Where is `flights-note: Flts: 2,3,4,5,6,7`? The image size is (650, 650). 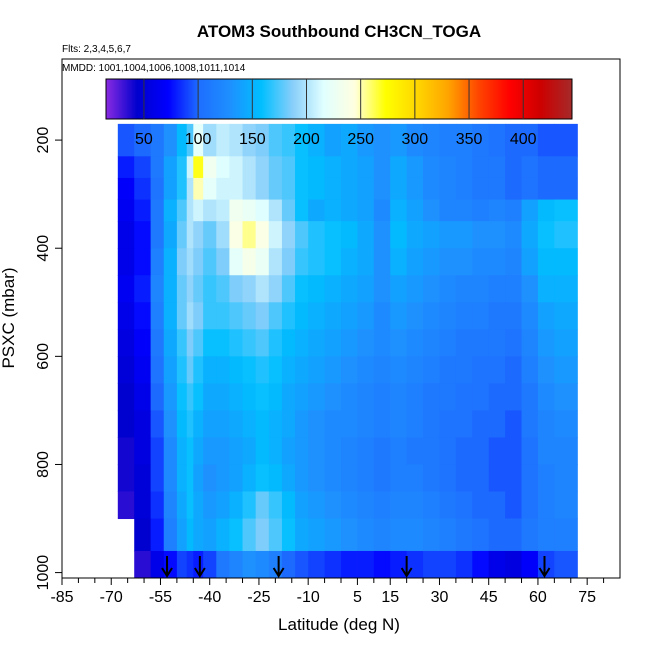
flights-note: Flts: 2,3,4,5,6,7 is located at coordinates (96, 49).